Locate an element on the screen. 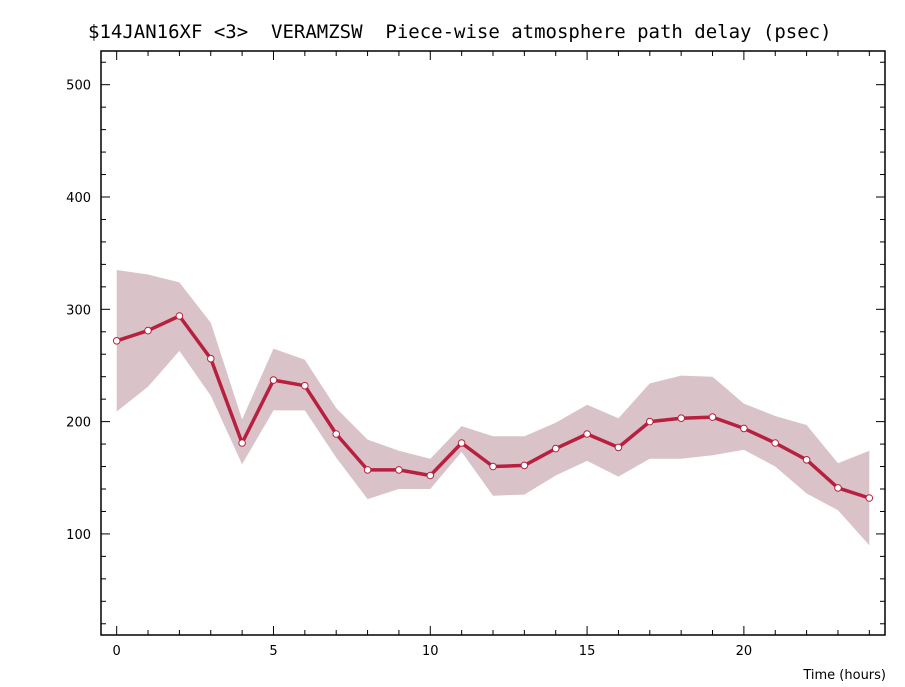  x-tick-label: 20 is located at coordinates (744, 651).